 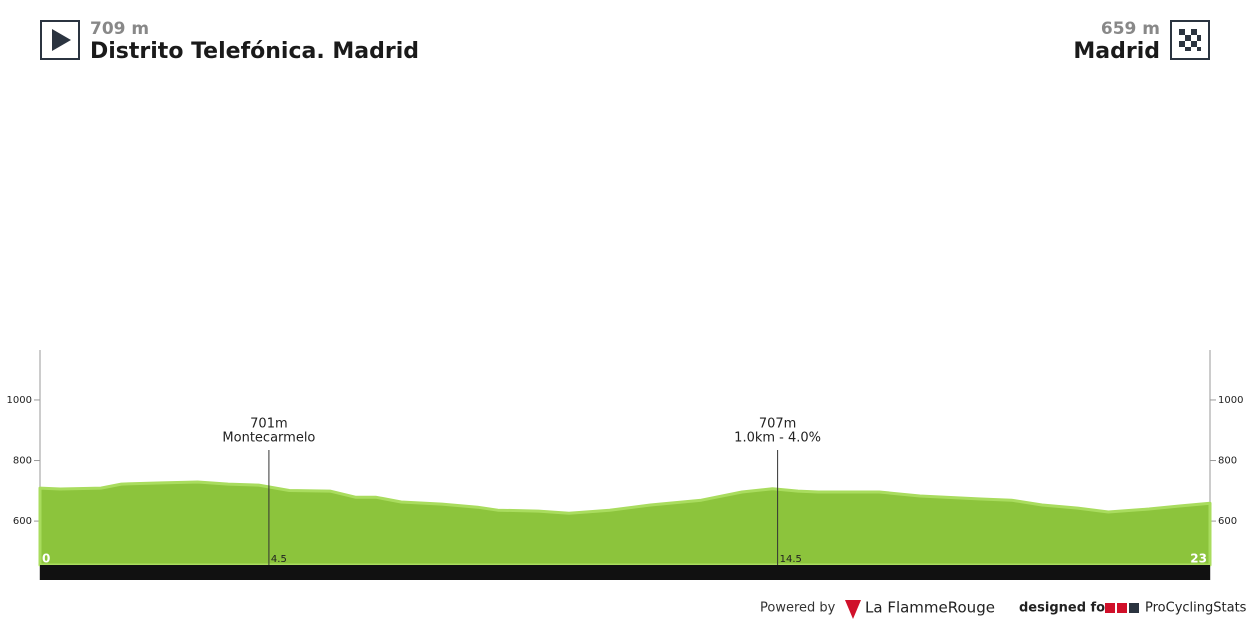 What do you see at coordinates (625, 572) in the screenshot?
I see `baseline-bar` at bounding box center [625, 572].